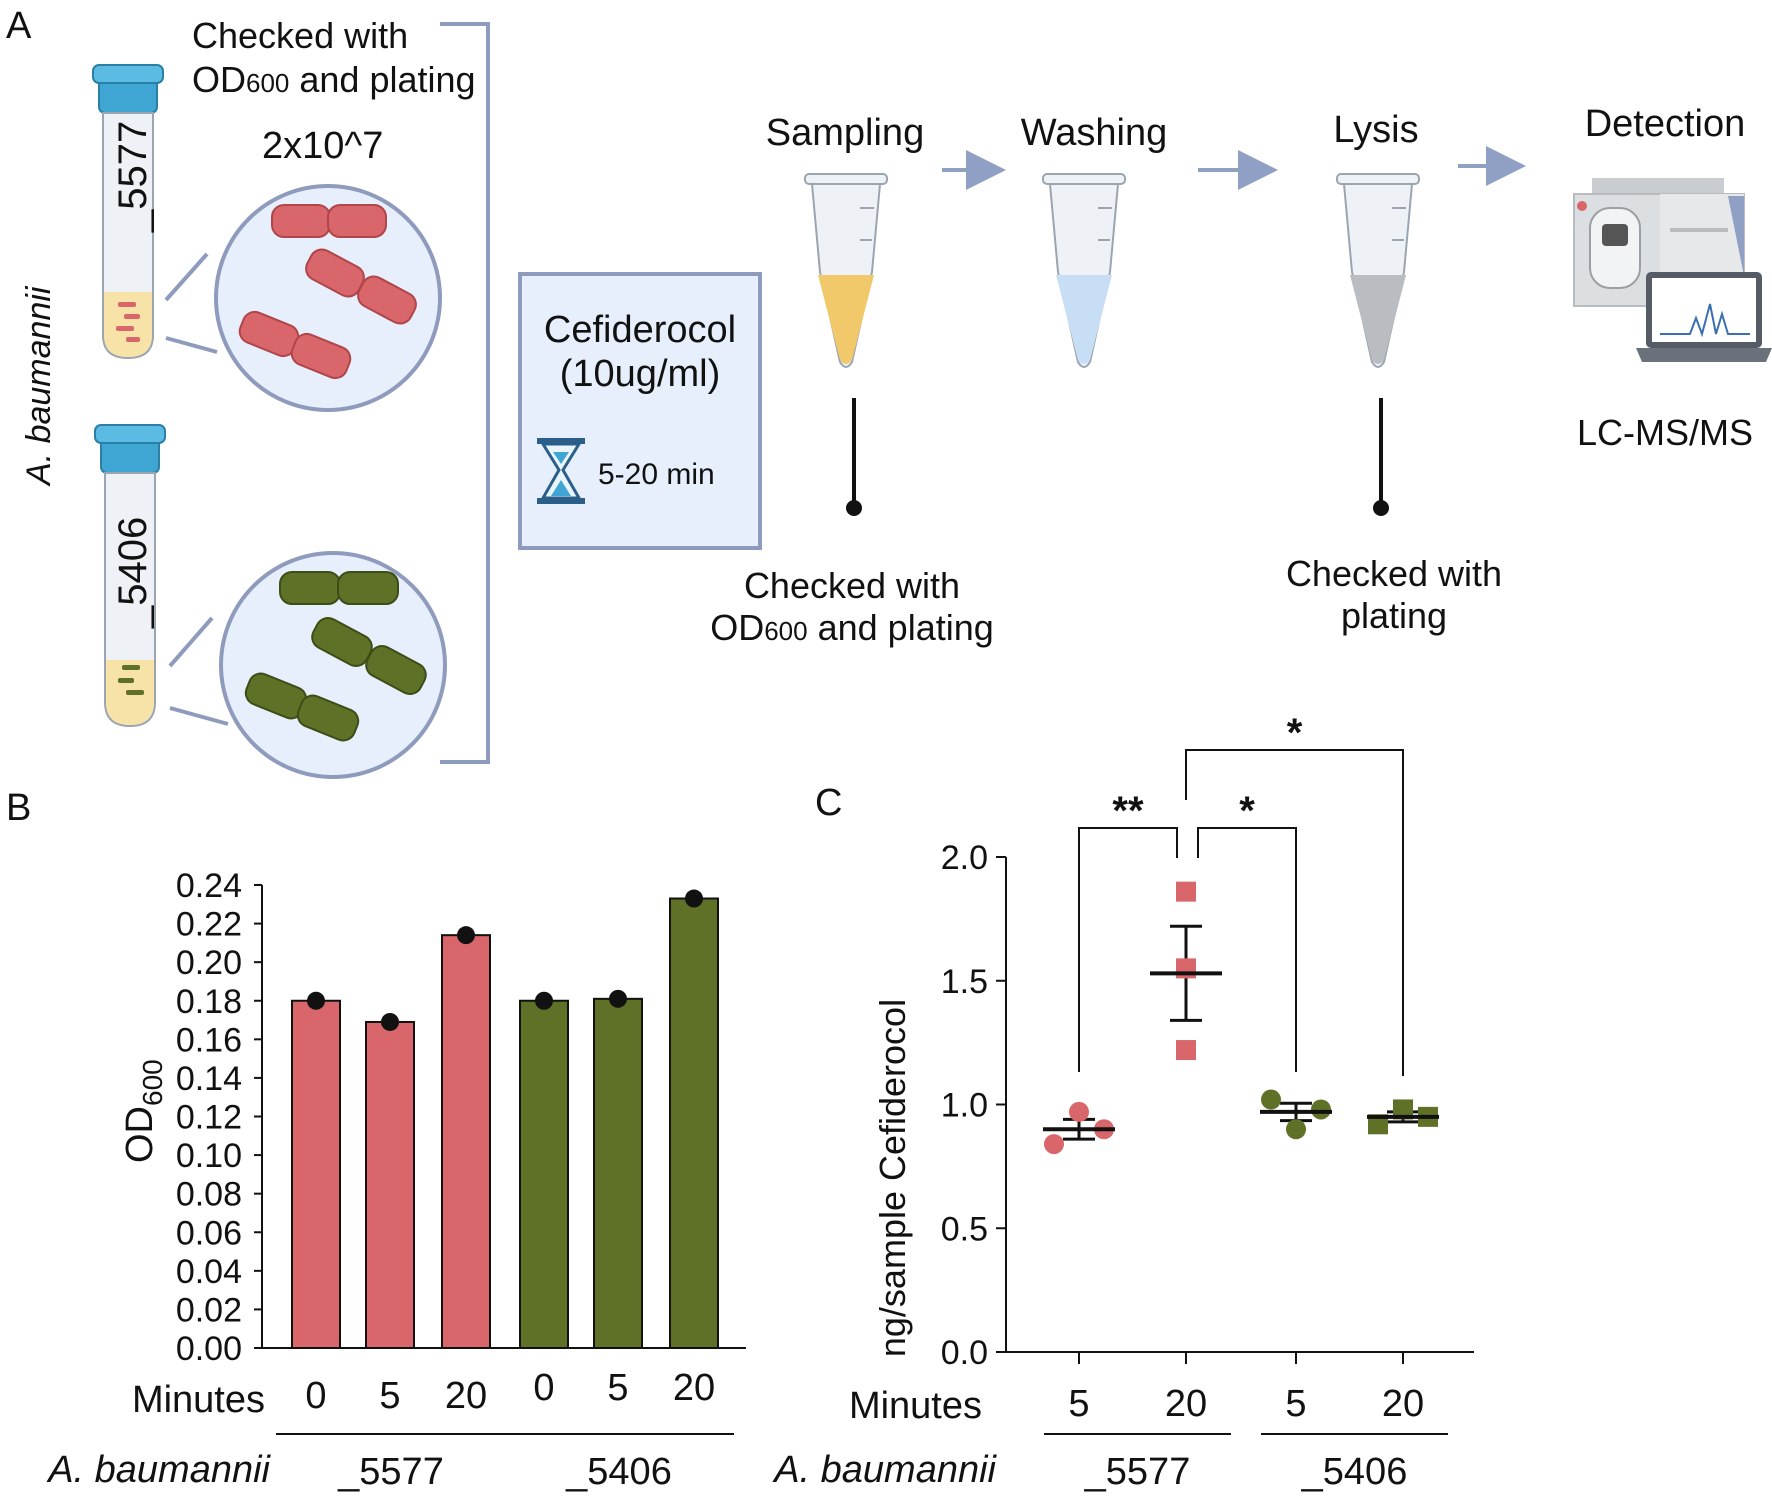  What do you see at coordinates (382, 79) in the screenshot?
I see `od-suffix: and plating` at bounding box center [382, 79].